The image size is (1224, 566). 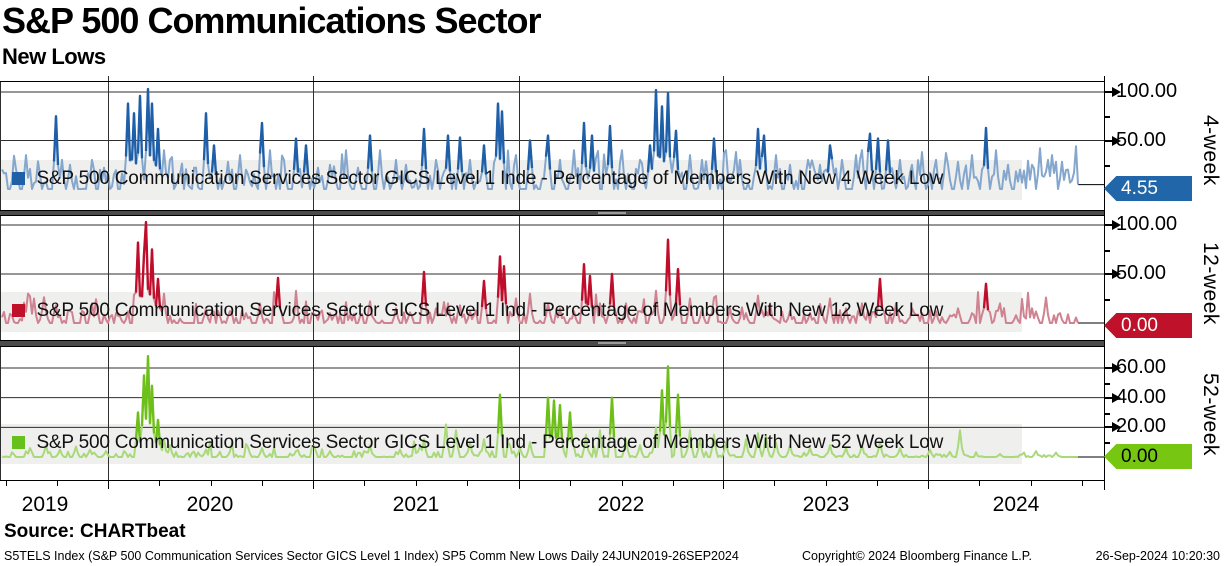 What do you see at coordinates (210, 504) in the screenshot?
I see `x-year-label: 2020` at bounding box center [210, 504].